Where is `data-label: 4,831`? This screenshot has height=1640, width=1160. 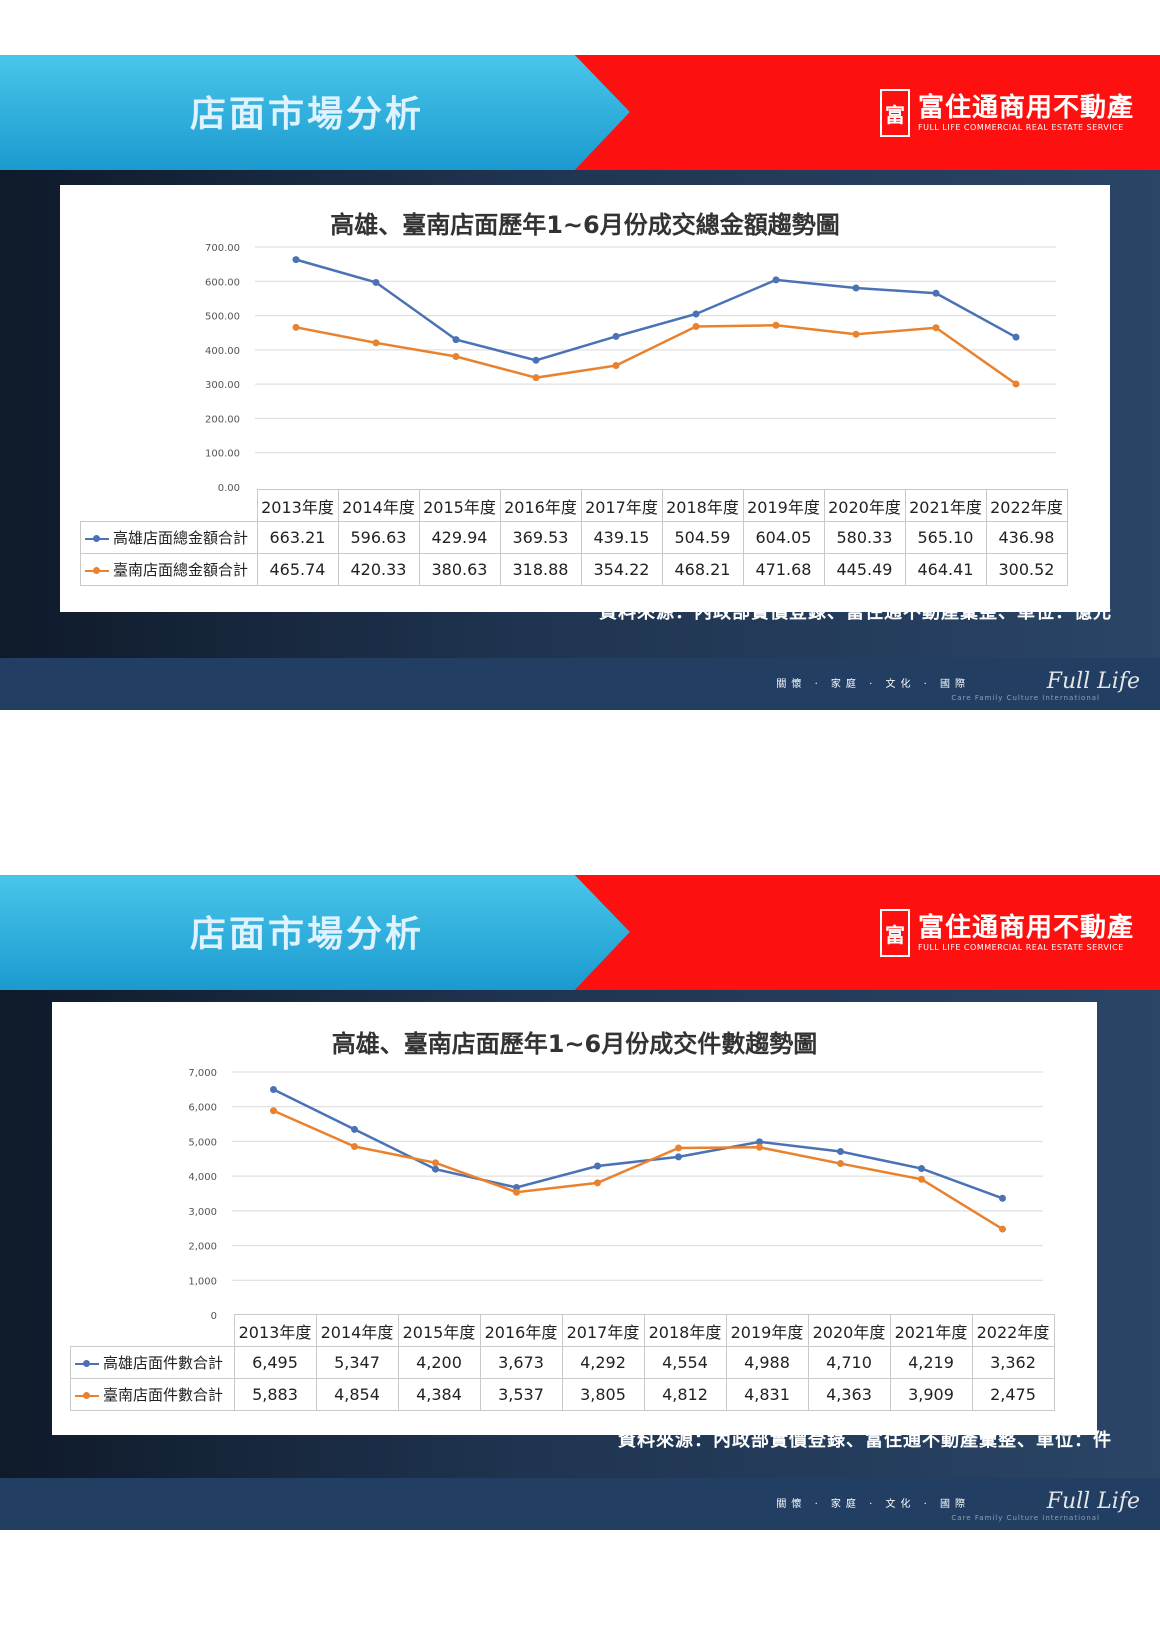
data-label: 4,831 is located at coordinates (767, 1394).